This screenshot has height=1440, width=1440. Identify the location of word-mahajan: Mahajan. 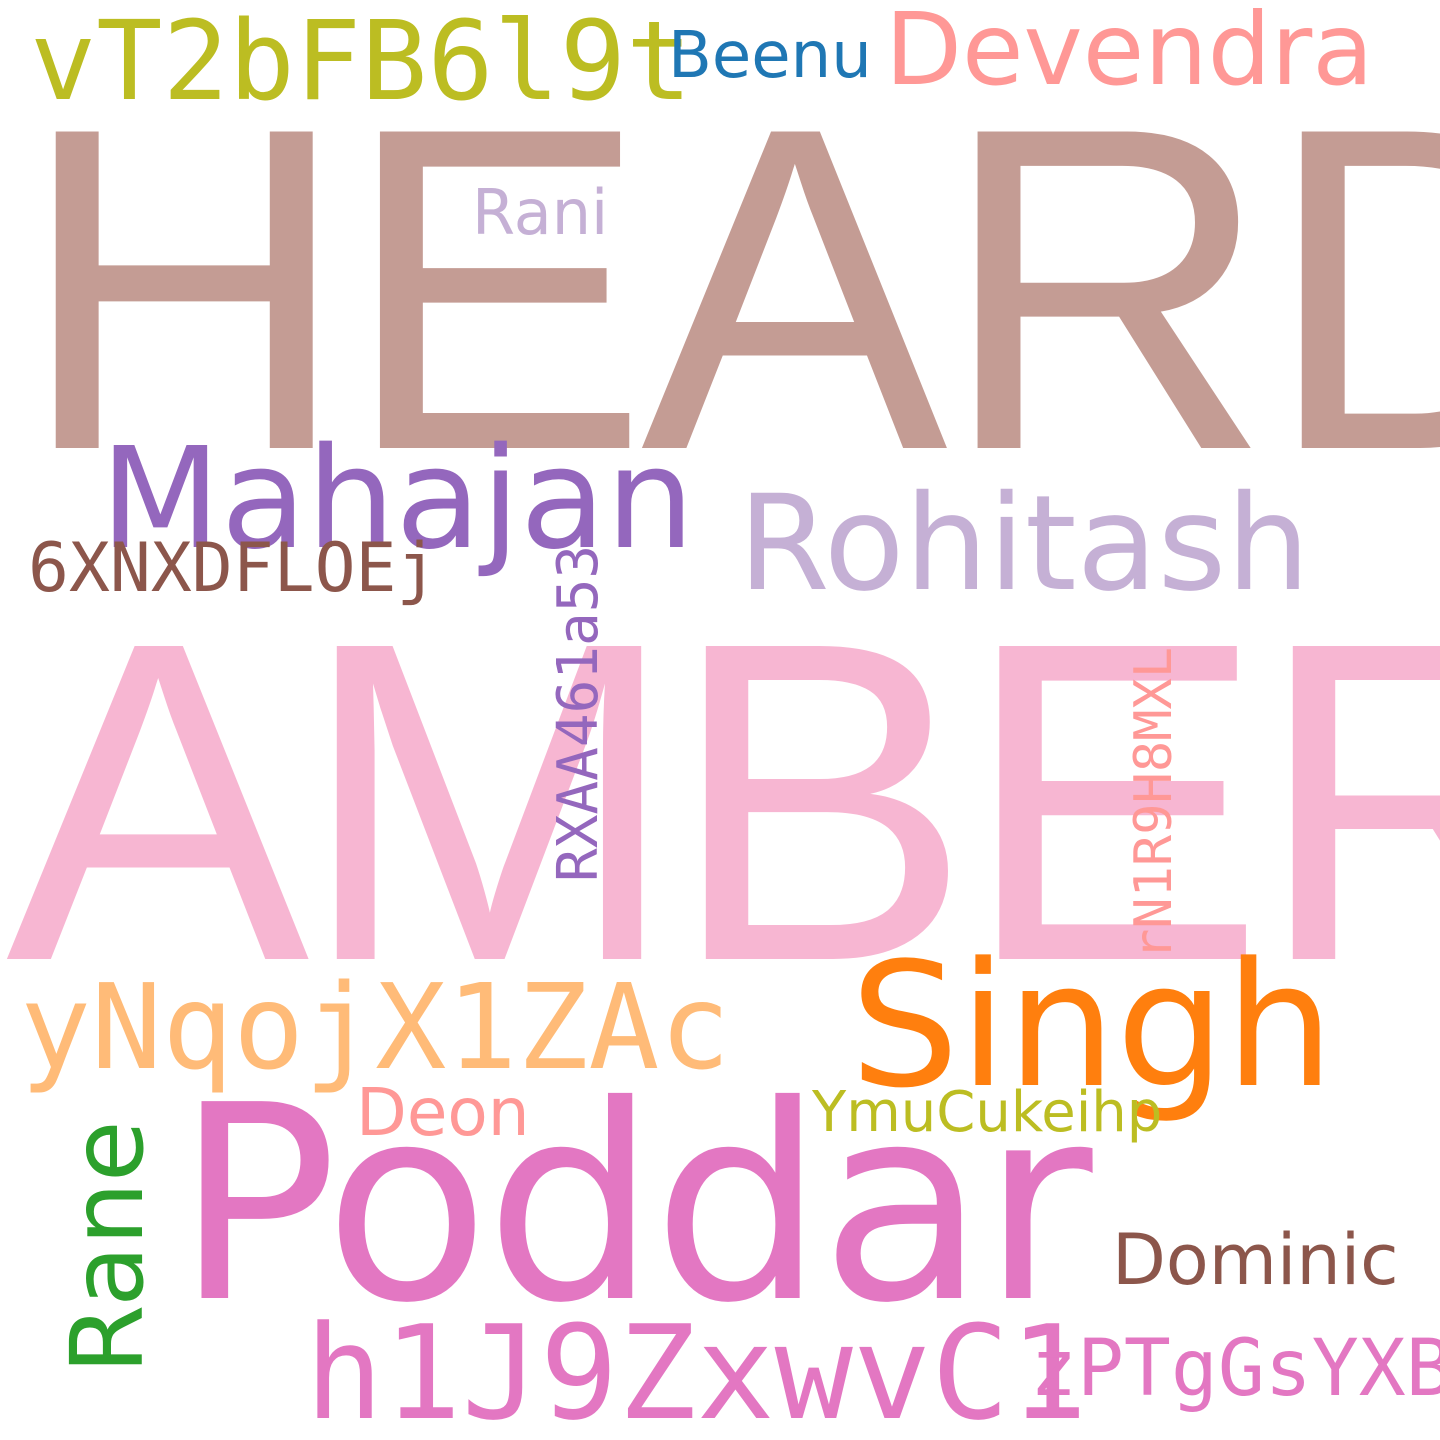
(397, 499).